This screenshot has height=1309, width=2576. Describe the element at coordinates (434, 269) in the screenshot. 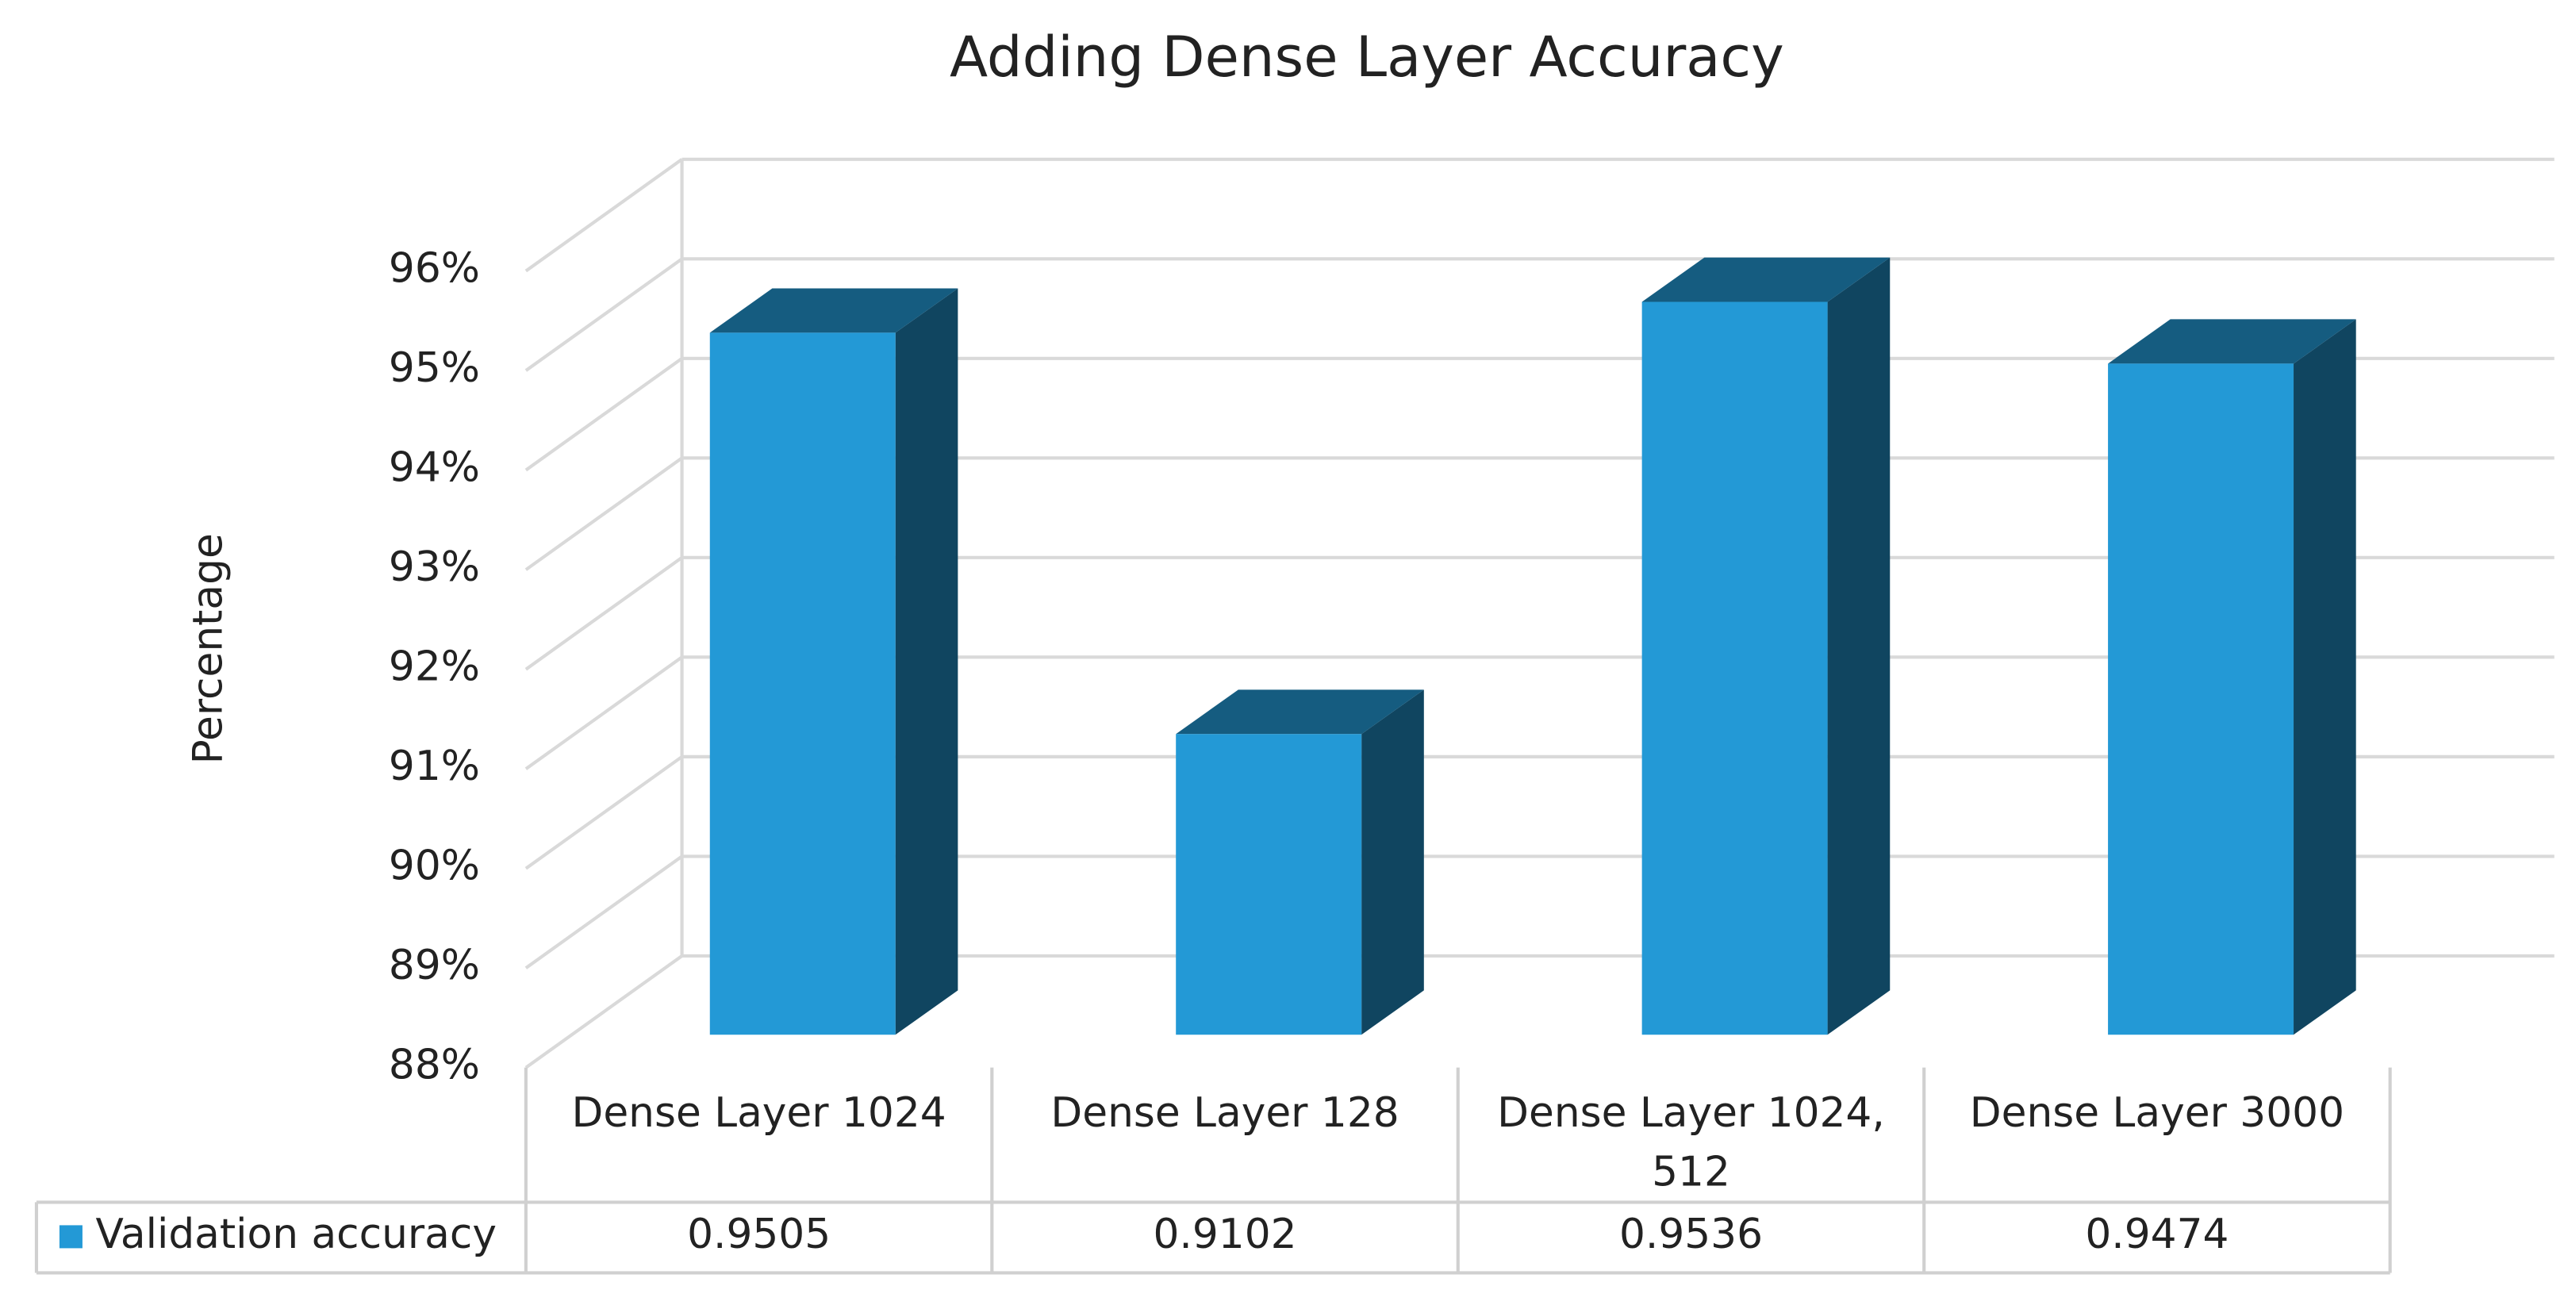

I see `y-tick-label: 96%` at that location.